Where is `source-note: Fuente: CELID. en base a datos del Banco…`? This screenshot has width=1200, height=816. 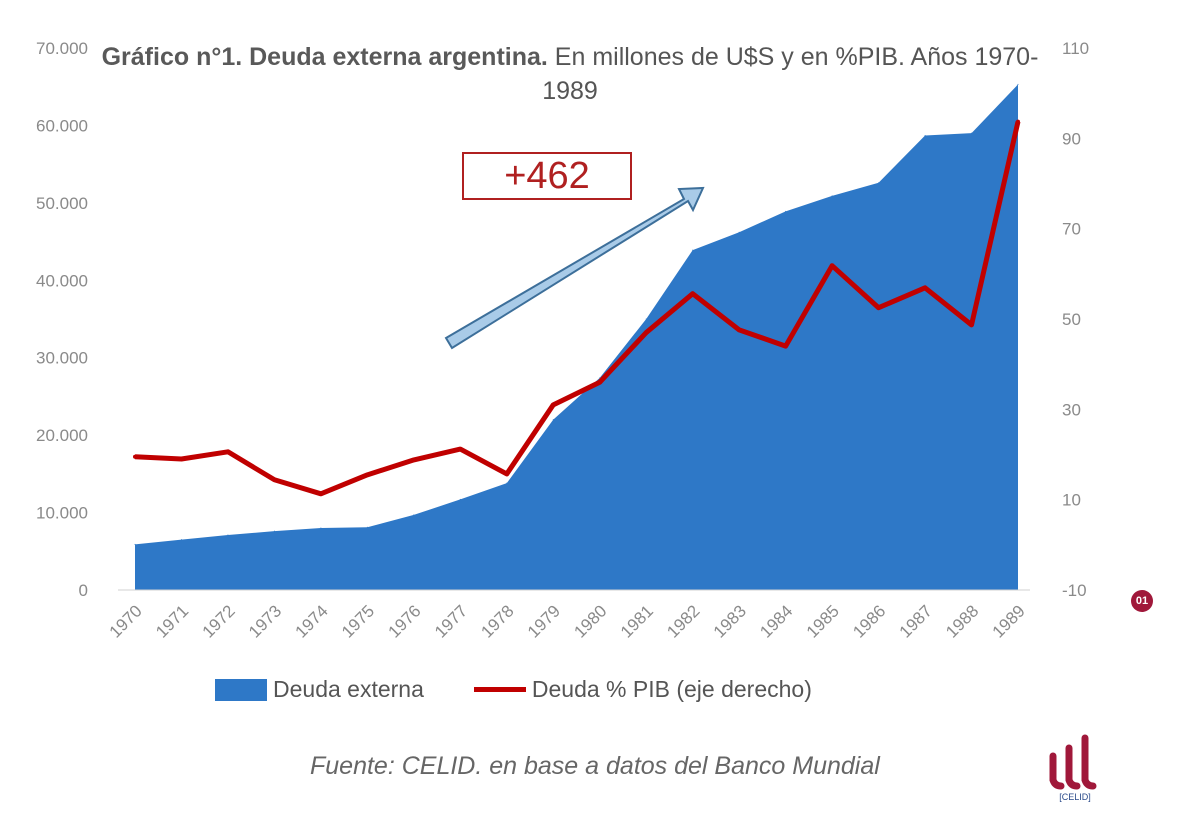
source-note: Fuente: CELID. en base a datos del Banco… is located at coordinates (595, 766).